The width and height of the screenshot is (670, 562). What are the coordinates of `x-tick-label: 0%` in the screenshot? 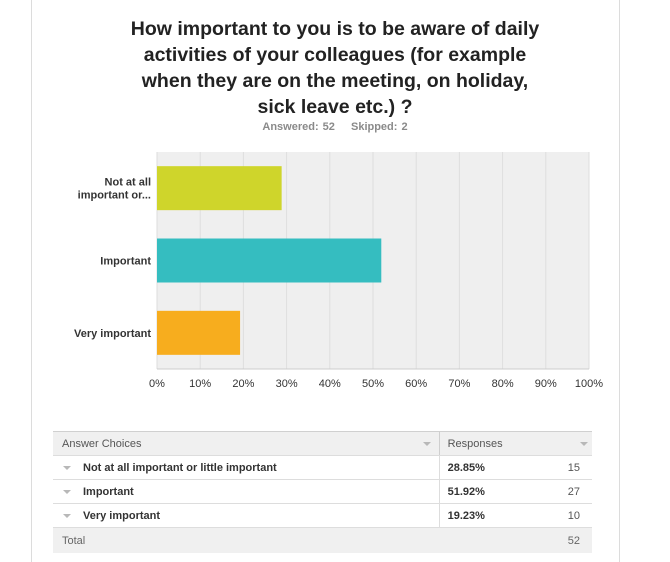 It's located at (157, 384).